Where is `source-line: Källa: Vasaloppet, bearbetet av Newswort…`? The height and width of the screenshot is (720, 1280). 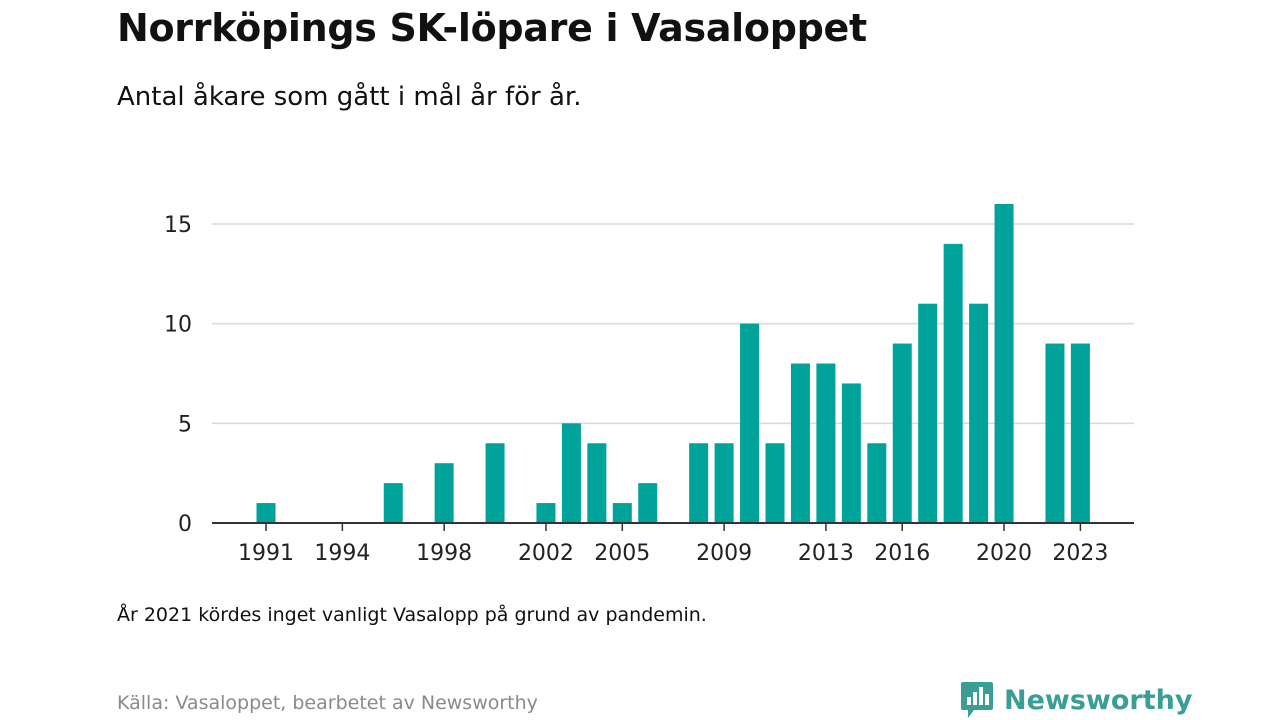 source-line: Källa: Vasaloppet, bearbetet av Newswort… is located at coordinates (327, 703).